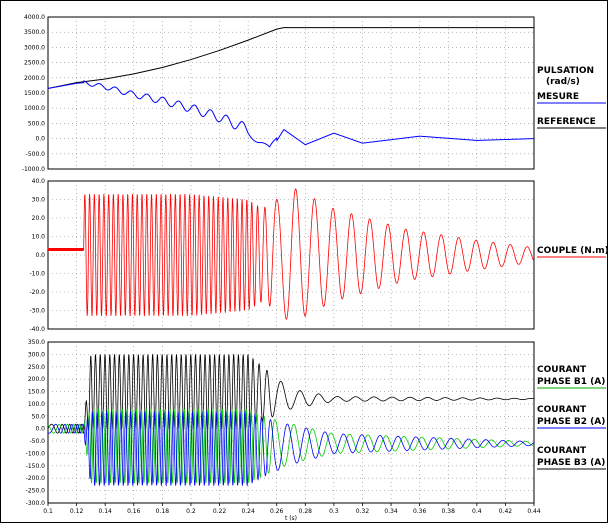  What do you see at coordinates (571, 463) in the screenshot?
I see `legend-entry-b3-line2: PHASE B3 (A)` at bounding box center [571, 463].